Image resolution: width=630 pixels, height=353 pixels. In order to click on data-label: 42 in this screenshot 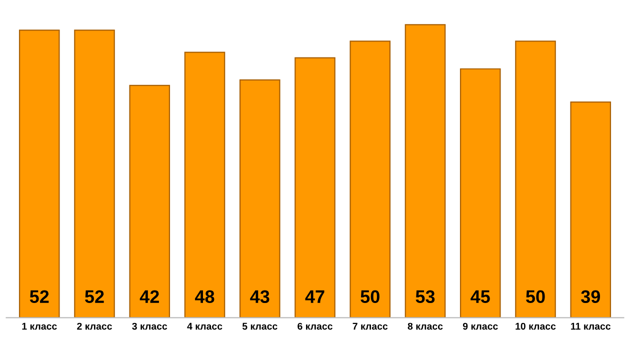, I will do `click(149, 296)`.